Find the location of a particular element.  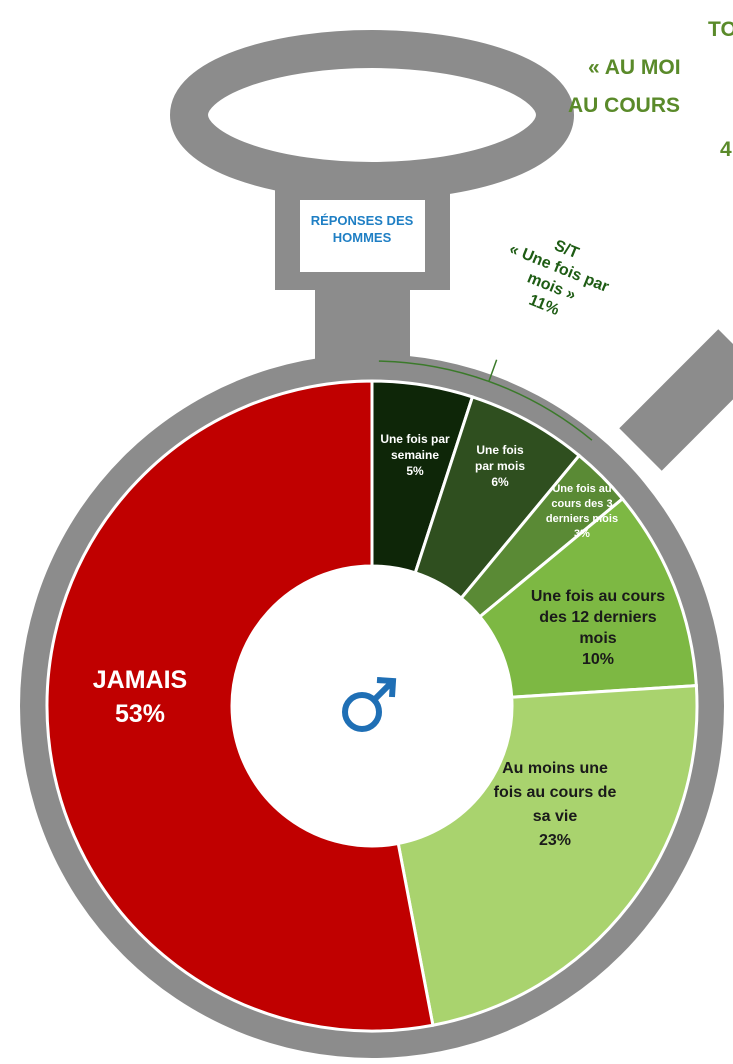

title-line: AU COURS is located at coordinates (624, 105).